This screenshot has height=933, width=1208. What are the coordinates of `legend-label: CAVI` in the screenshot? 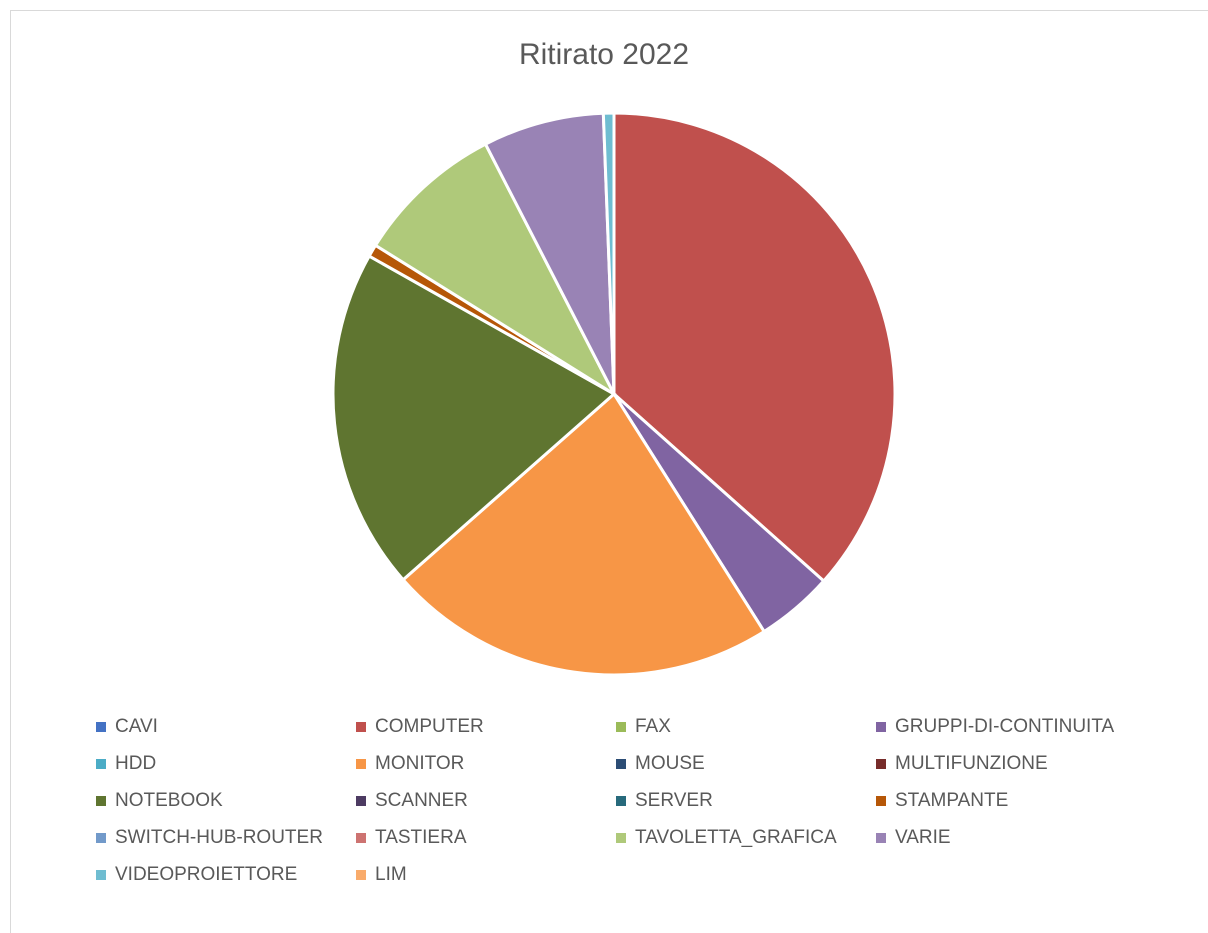 It's located at (136, 726).